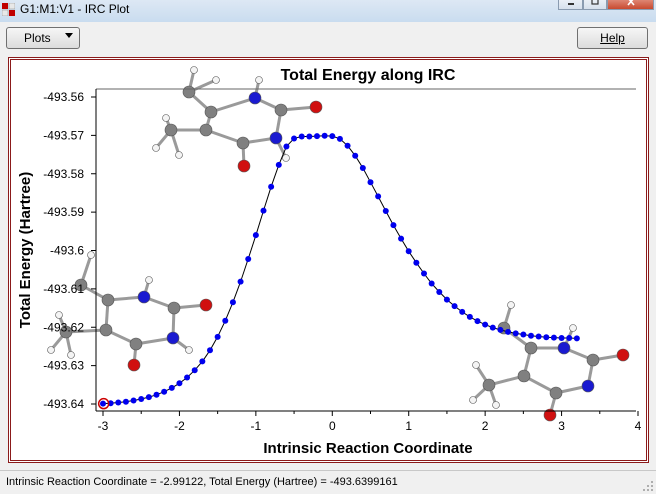 Image resolution: width=656 pixels, height=494 pixels. What do you see at coordinates (328, 11) in the screenshot?
I see `title-bar: G1:M1:V1 - IRC Plot` at bounding box center [328, 11].